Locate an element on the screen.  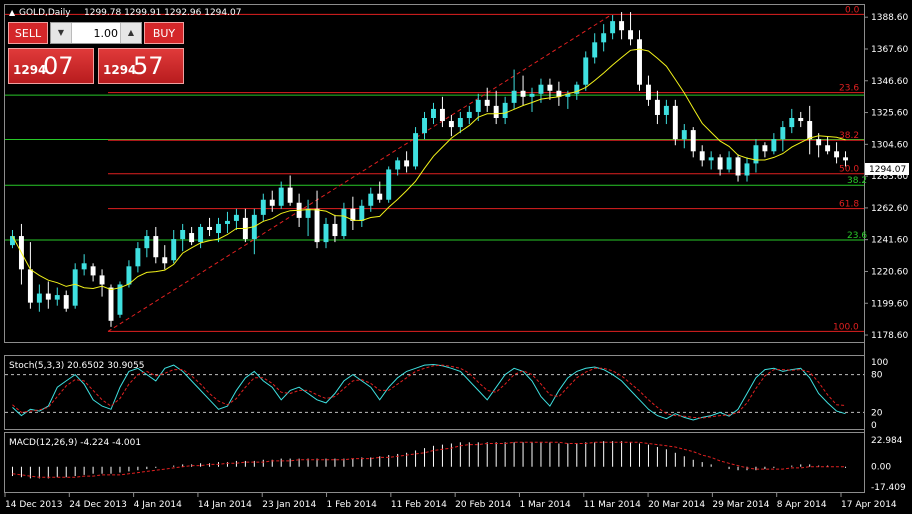
sell-price-box: 1294 07 is located at coordinates (51, 66).